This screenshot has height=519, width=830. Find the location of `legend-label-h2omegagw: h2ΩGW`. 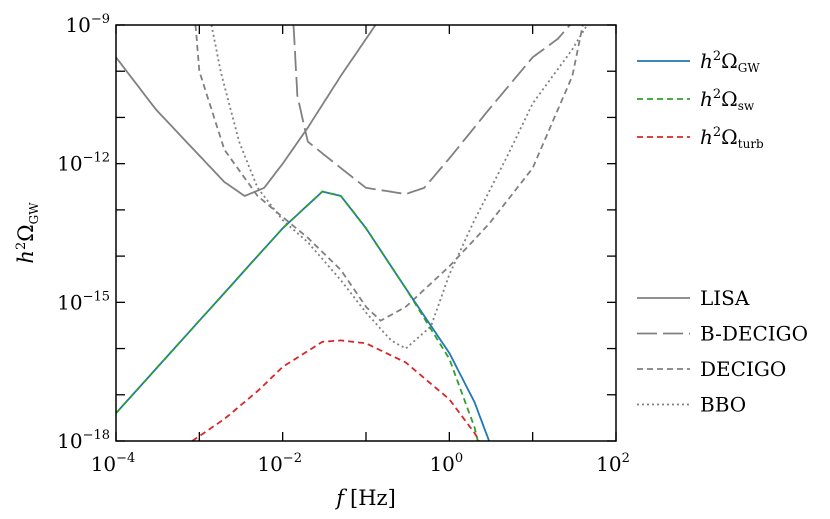

legend-label-h2omegagw: h2ΩGW is located at coordinates (730, 62).